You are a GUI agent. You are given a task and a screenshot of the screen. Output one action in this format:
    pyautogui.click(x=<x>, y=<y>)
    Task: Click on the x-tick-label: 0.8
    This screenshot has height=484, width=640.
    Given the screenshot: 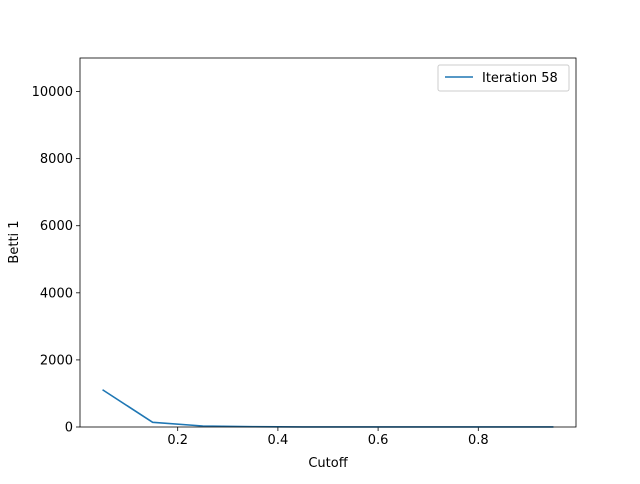 What is the action you would take?
    pyautogui.click(x=478, y=440)
    